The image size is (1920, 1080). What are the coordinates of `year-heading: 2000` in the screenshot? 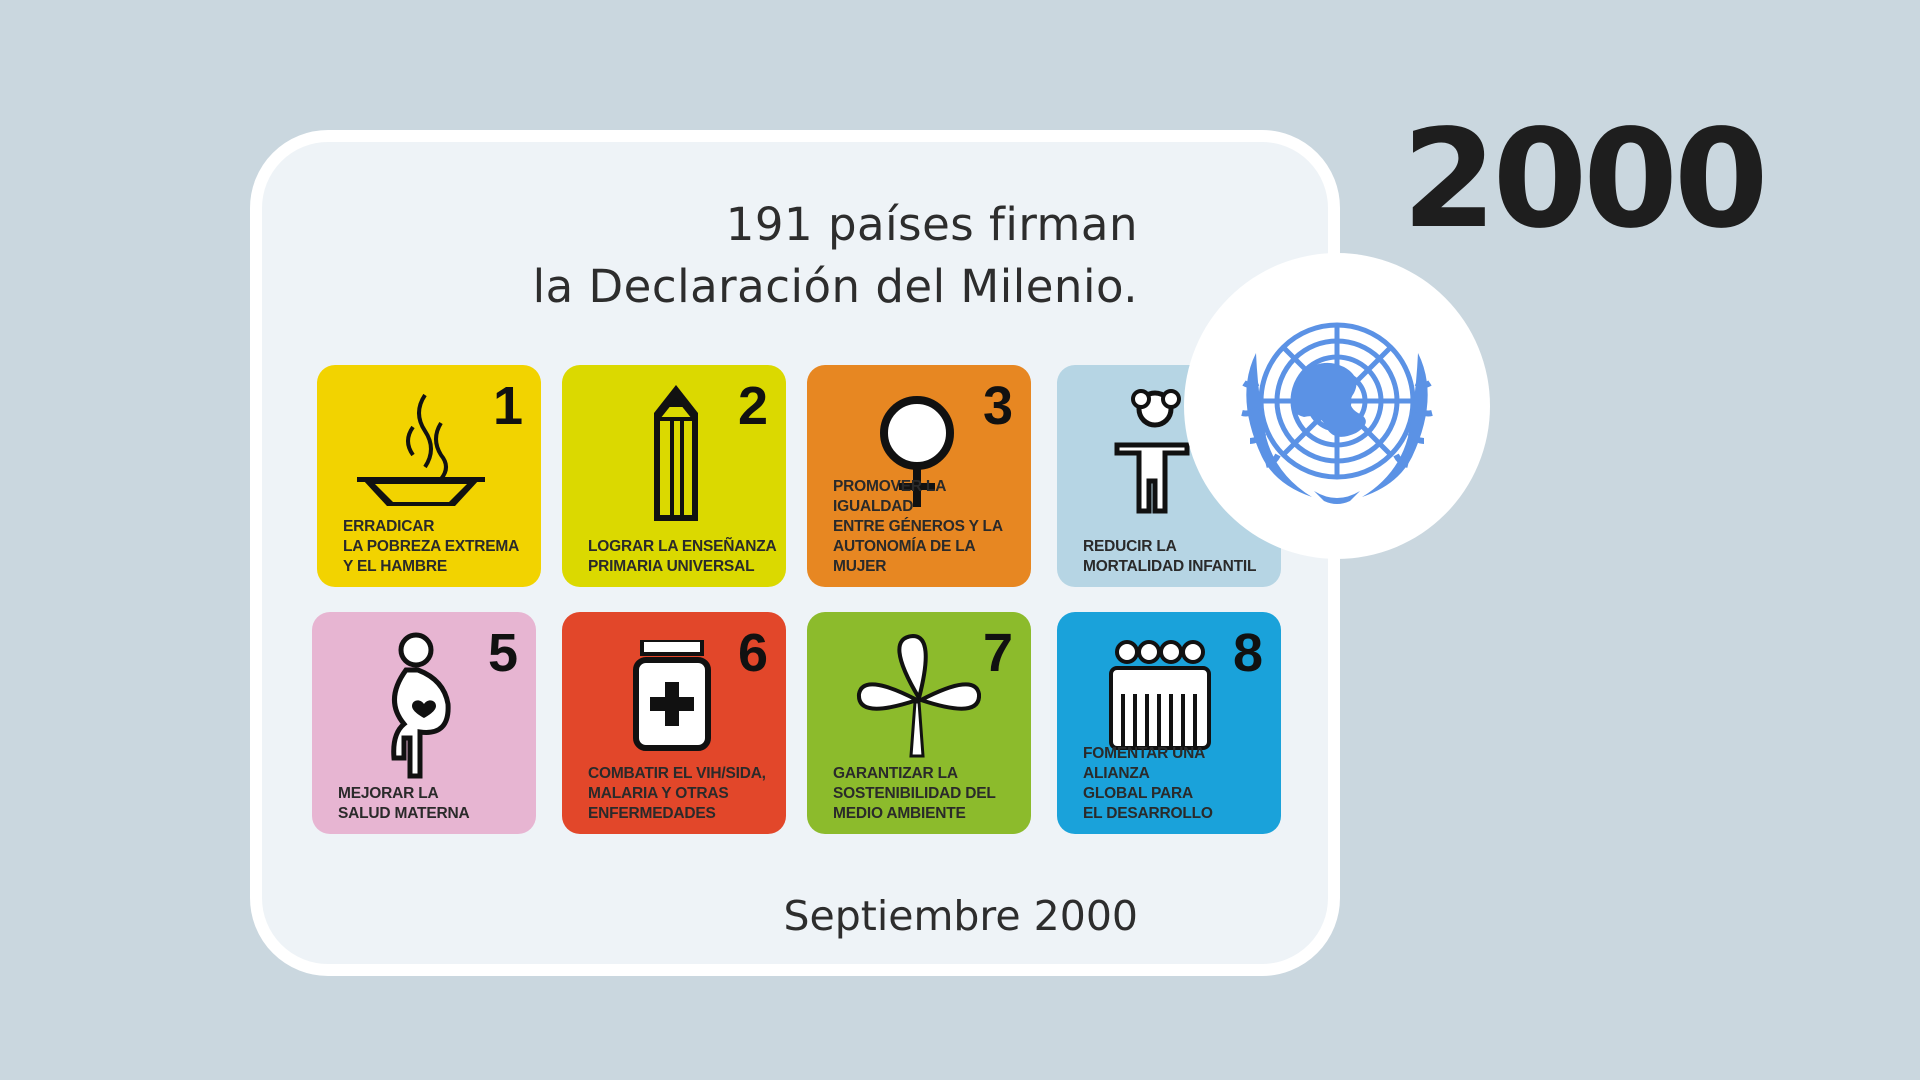 It's located at (1585, 180).